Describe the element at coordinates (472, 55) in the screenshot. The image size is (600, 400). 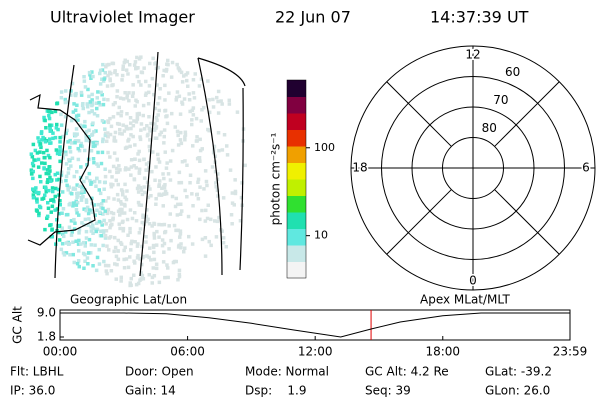
I see `mlt-label: 12` at that location.